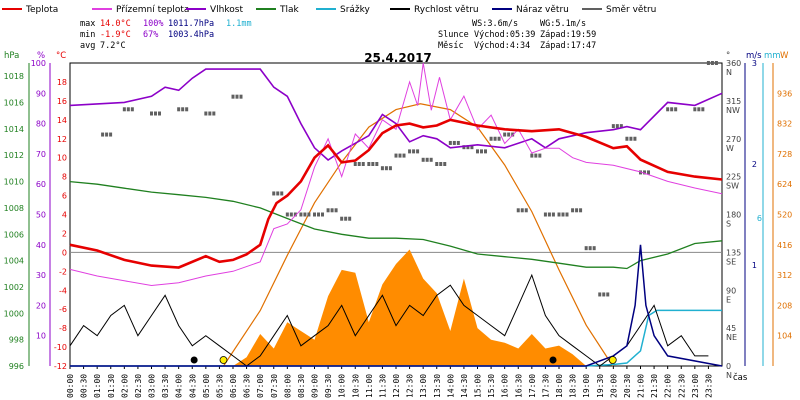 The width and height of the screenshot is (800, 400). What do you see at coordinates (41, 305) in the screenshot?
I see `humidity-tick: 20` at bounding box center [41, 305].